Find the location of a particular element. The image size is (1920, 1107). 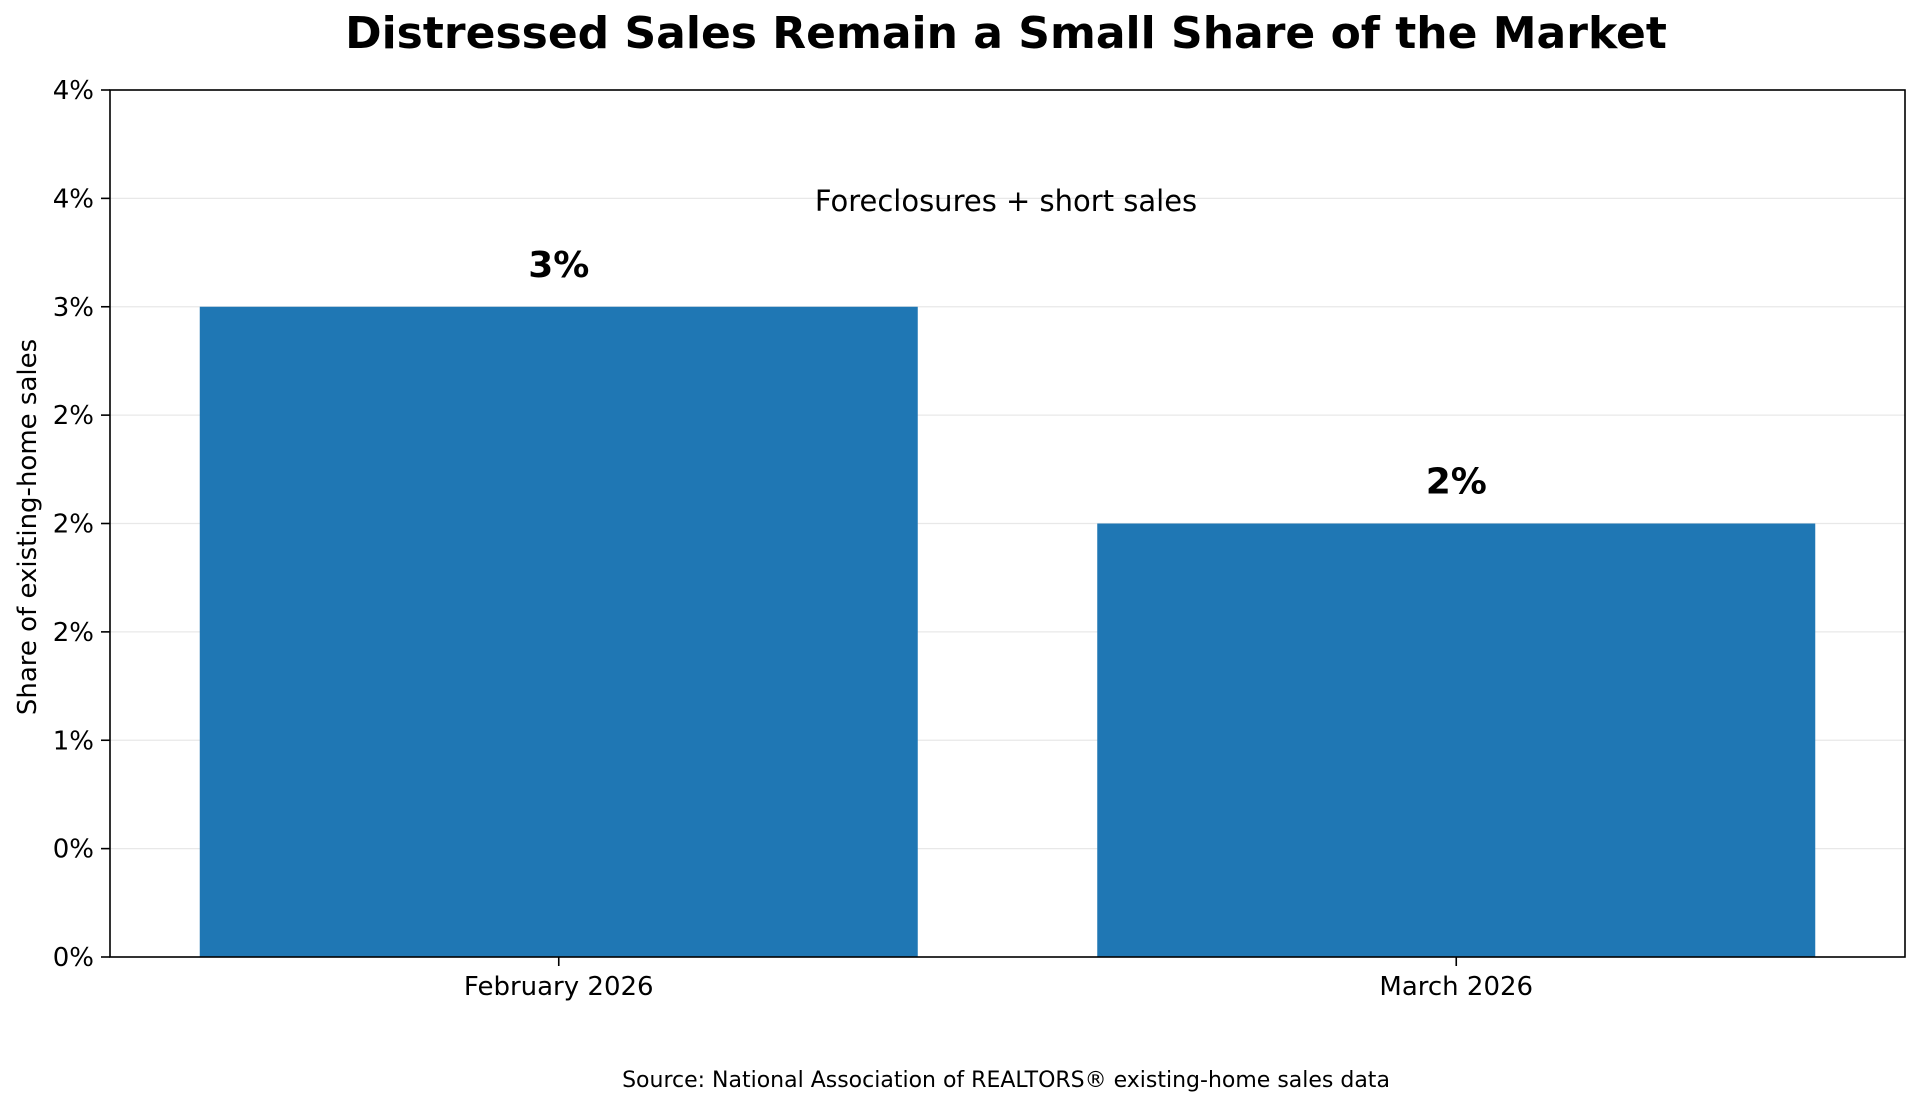

bar is located at coordinates (1456, 740).